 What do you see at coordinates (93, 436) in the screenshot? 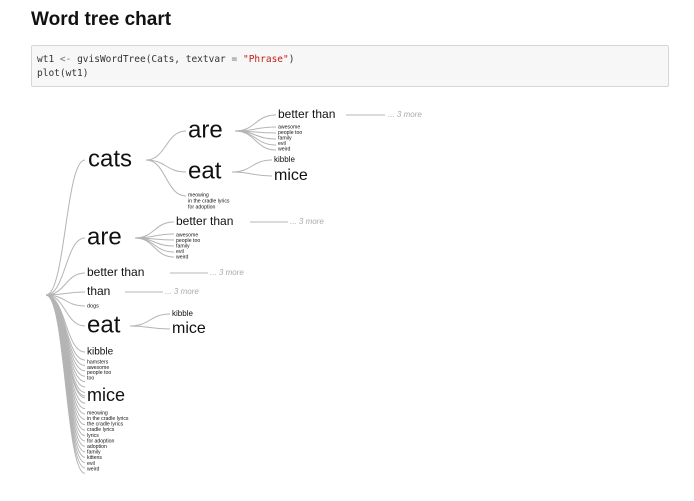
I see `tree-leaf: lyrics` at bounding box center [93, 436].